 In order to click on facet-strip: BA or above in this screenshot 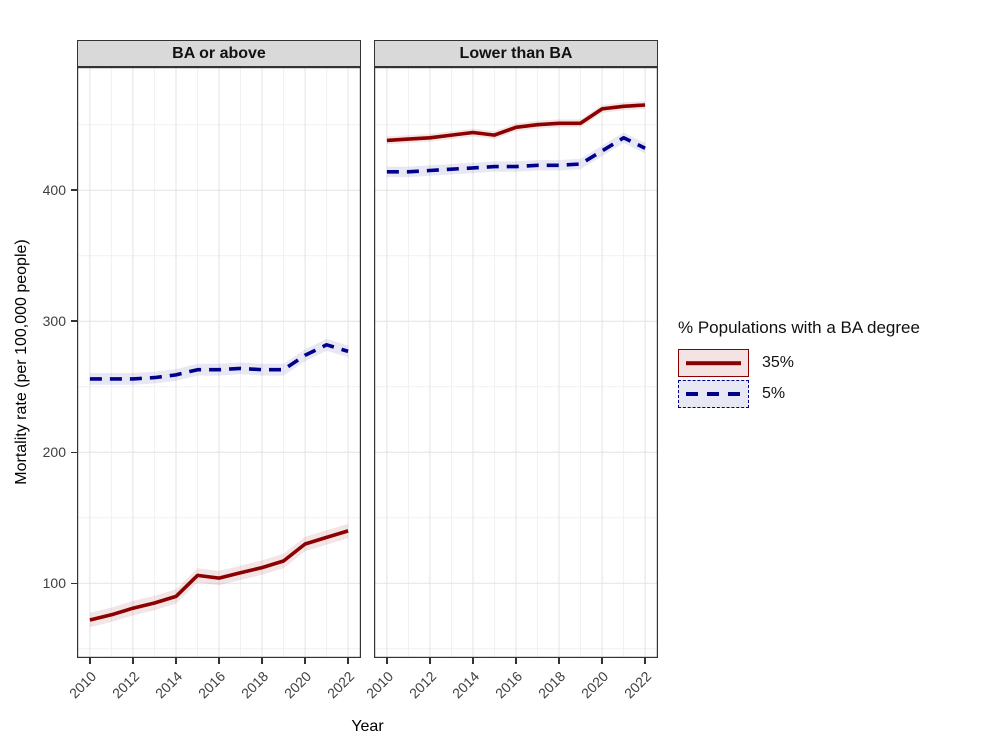, I will do `click(219, 53)`.